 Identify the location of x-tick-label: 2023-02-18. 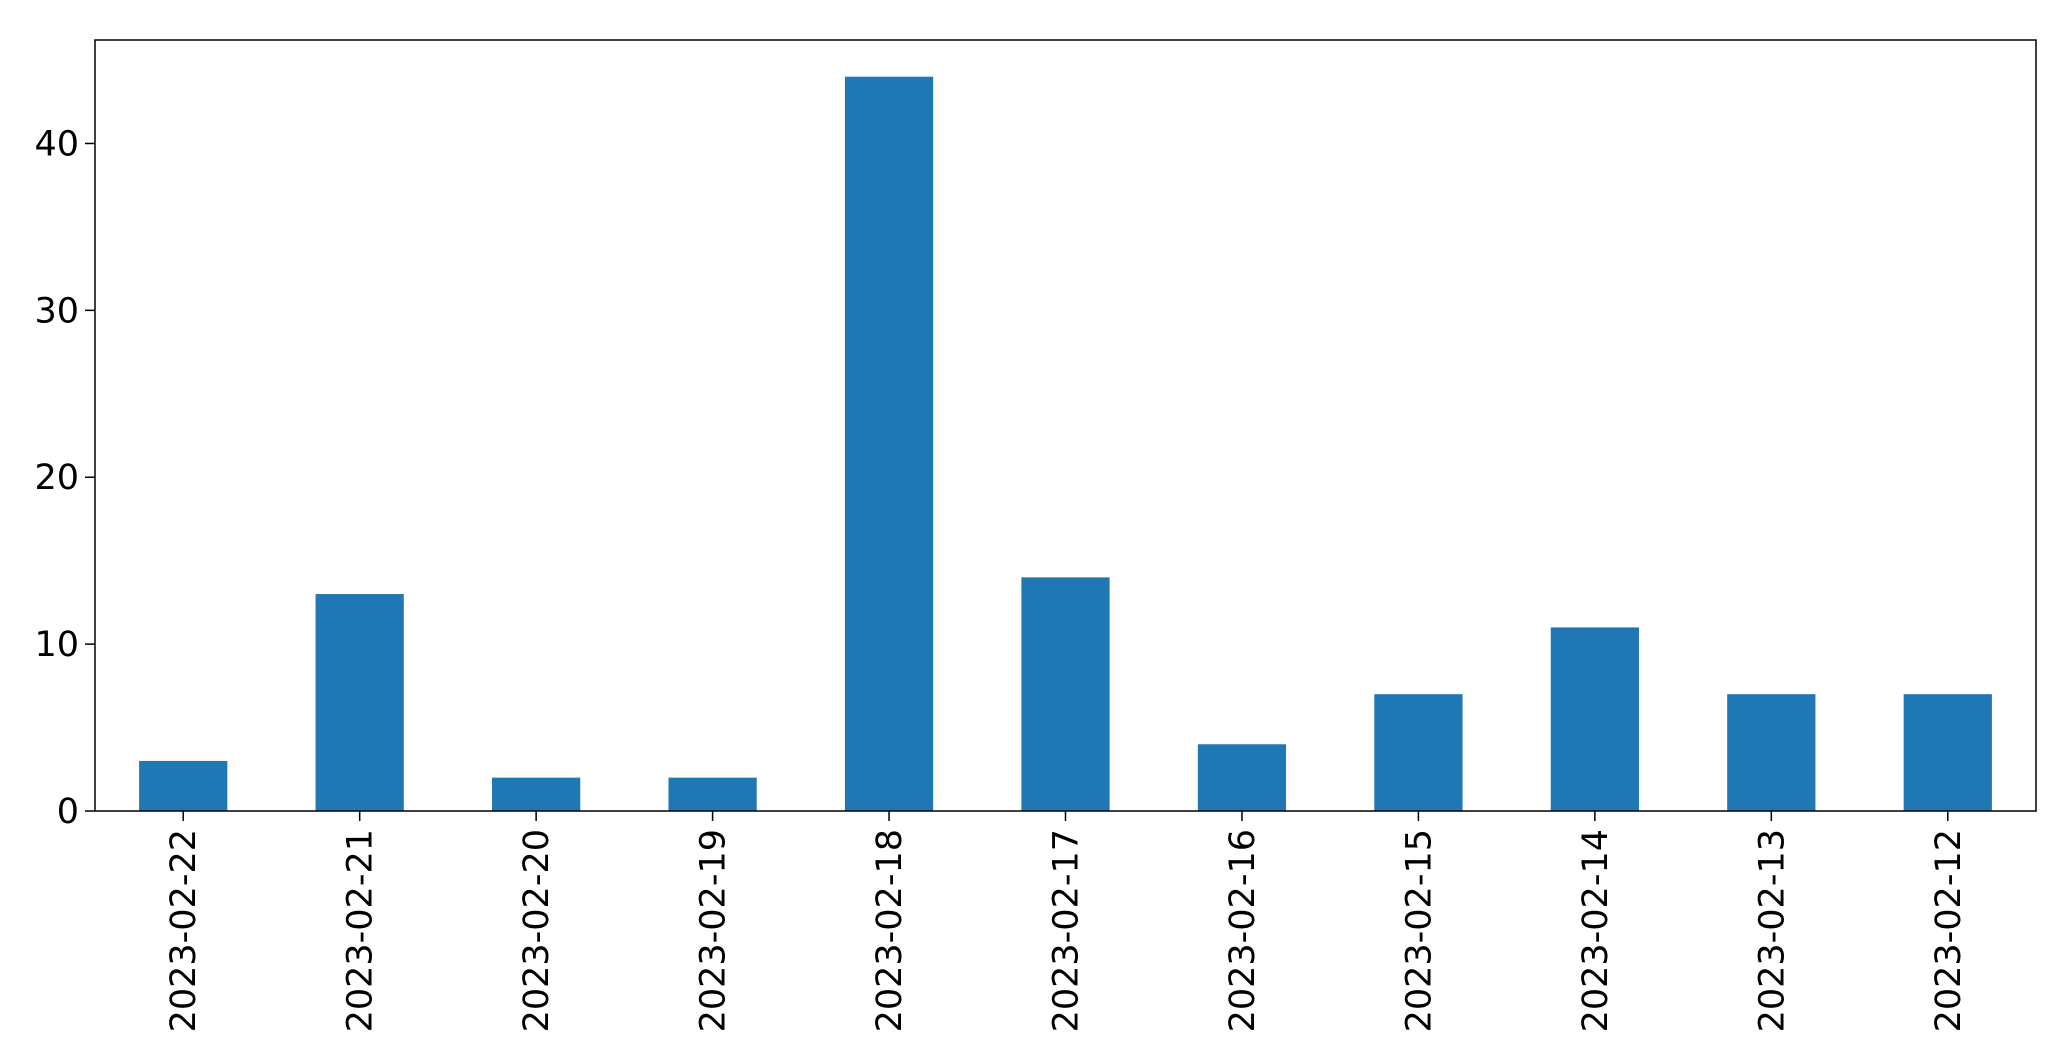
(890, 930).